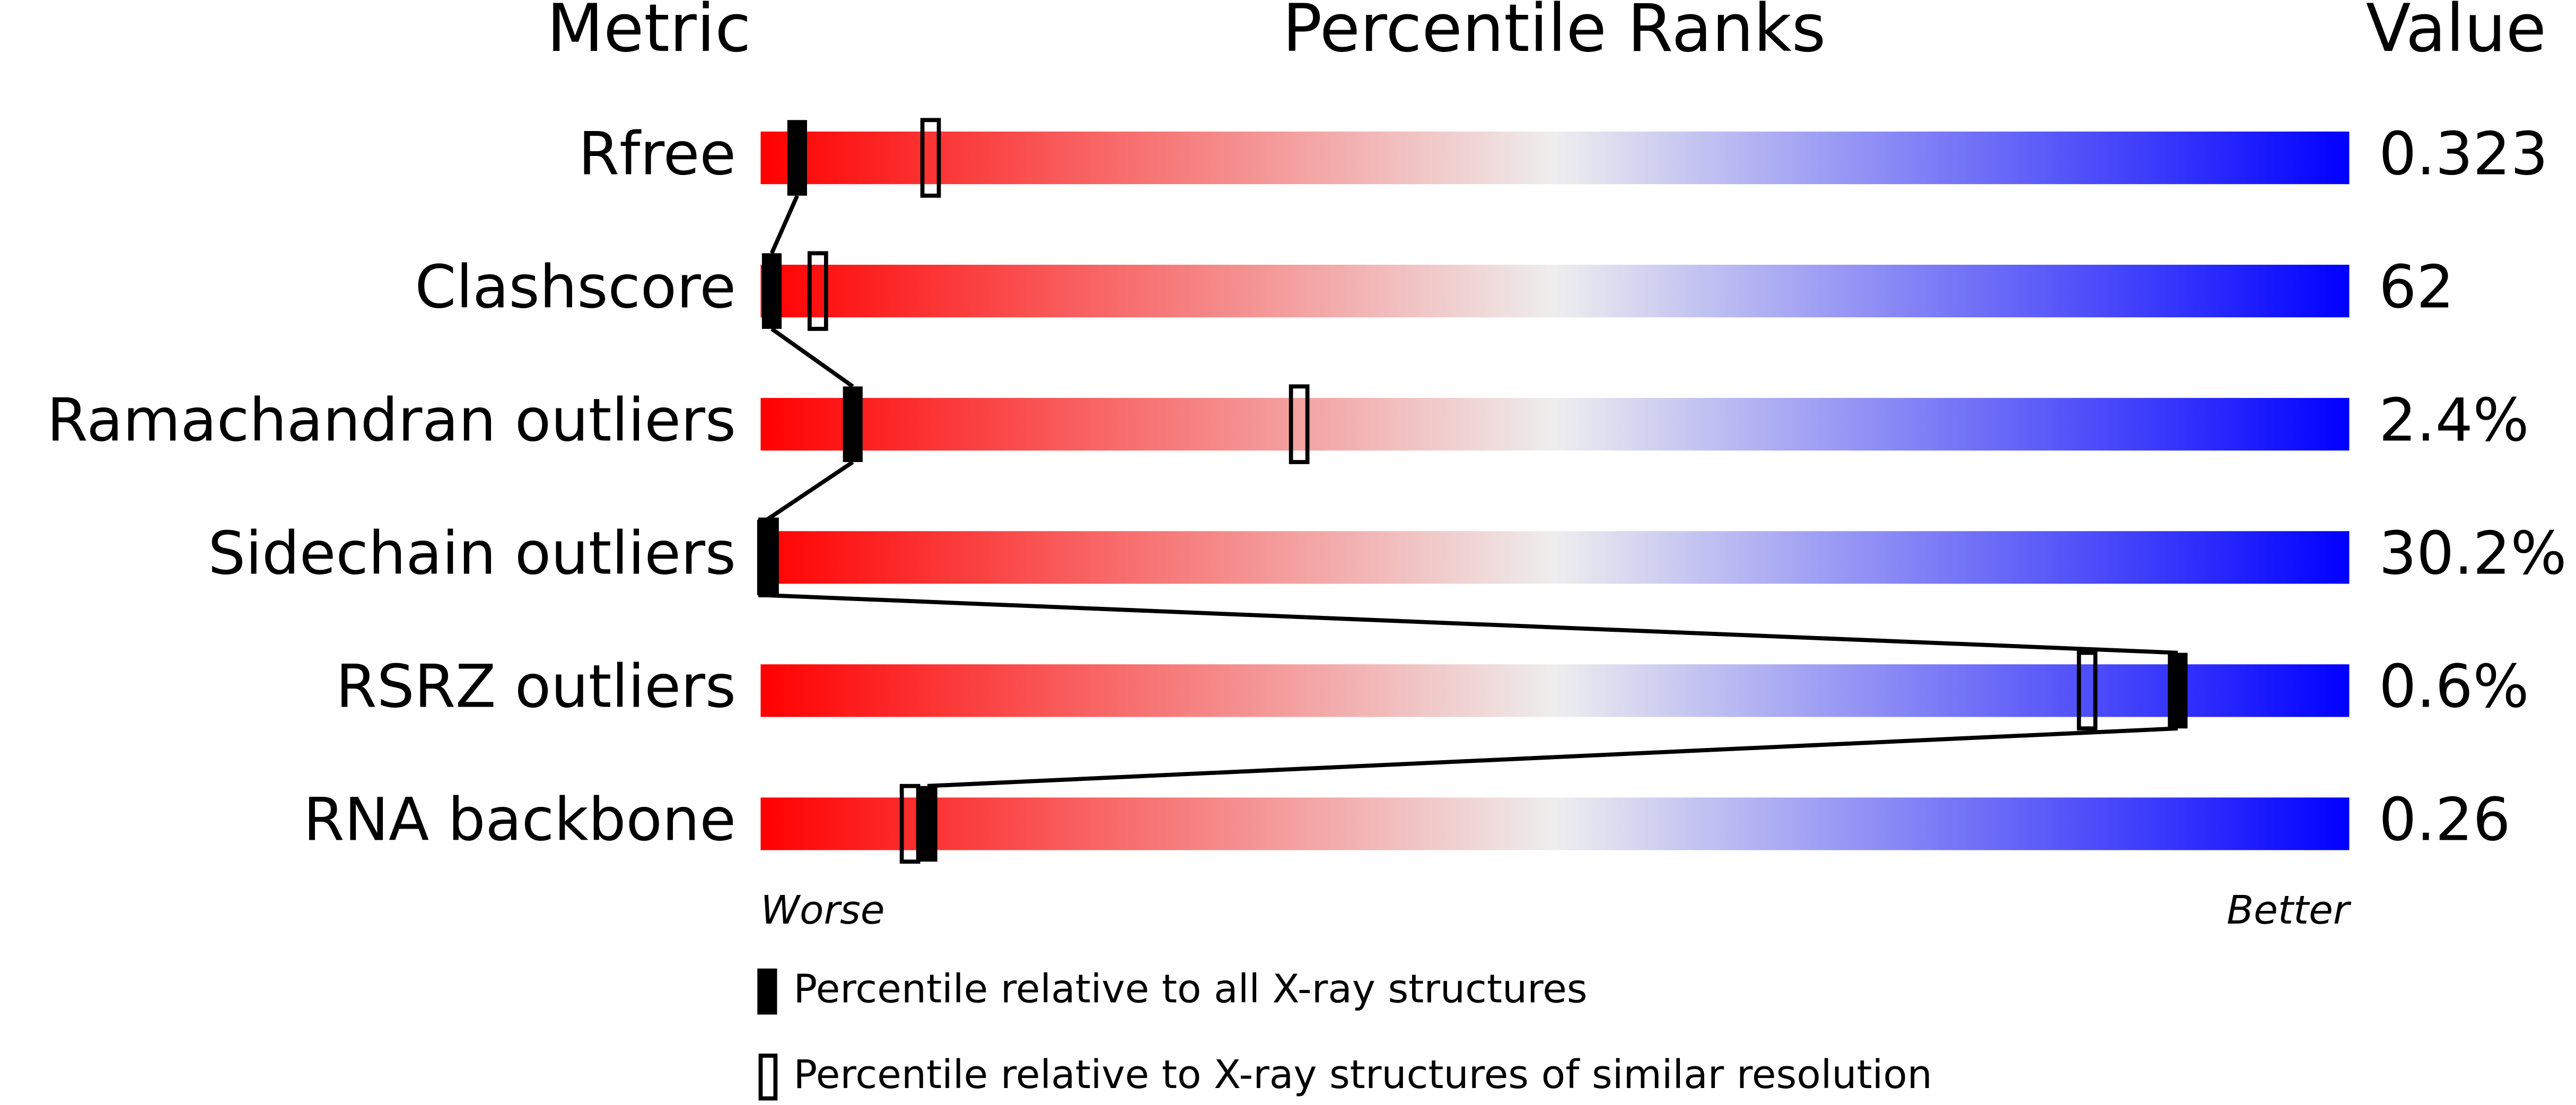 The width and height of the screenshot is (2576, 1105). Describe the element at coordinates (822, 910) in the screenshot. I see `worse-label: Worse` at that location.